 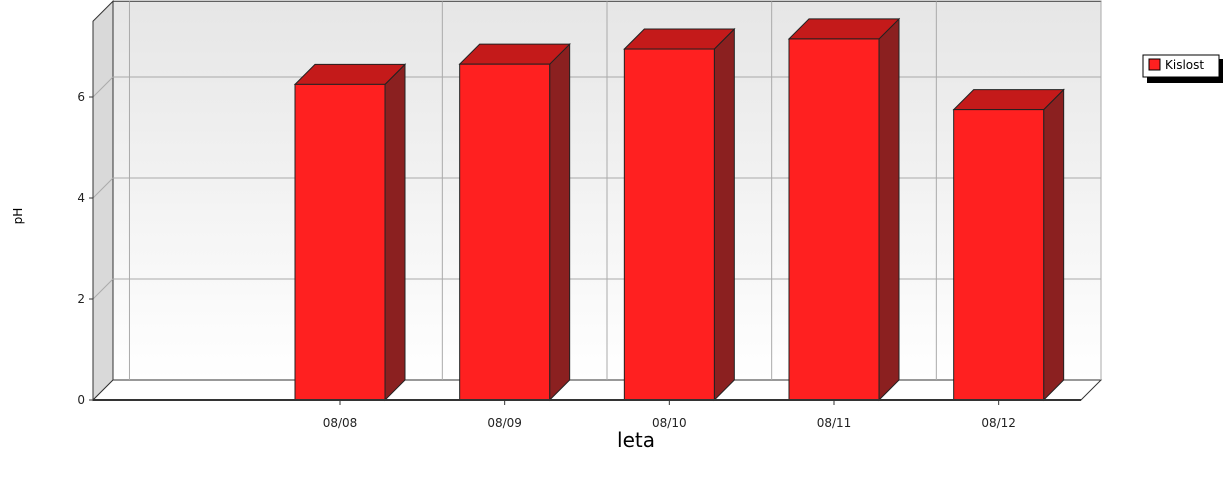 I want to click on floor, so click(x=597, y=390).